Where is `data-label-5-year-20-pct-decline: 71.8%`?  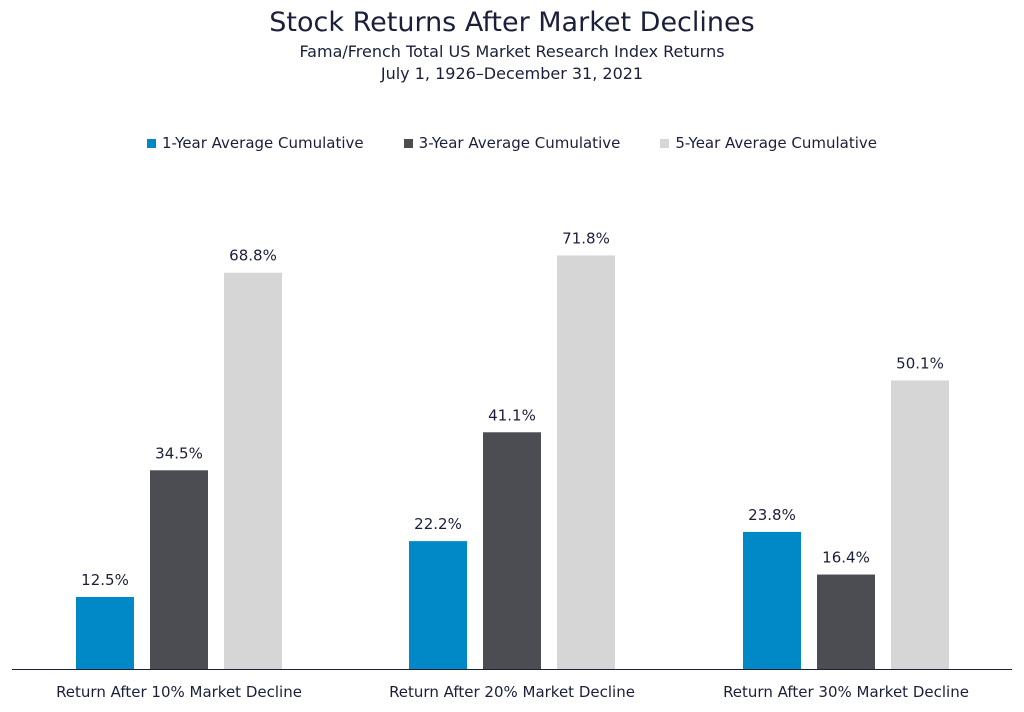 data-label-5-year-20-pct-decline: 71.8% is located at coordinates (586, 238).